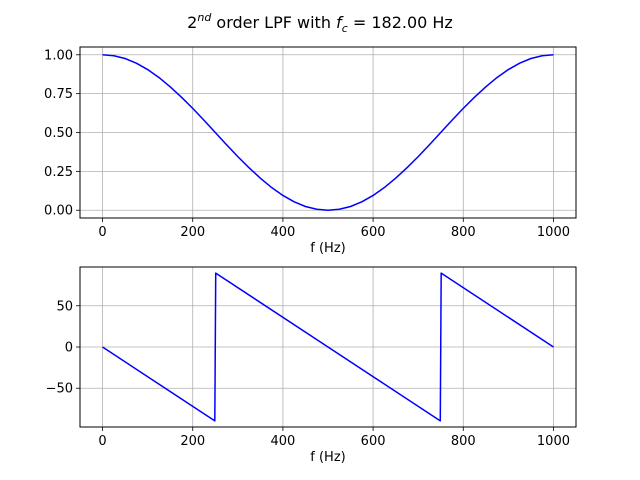  I want to click on y-tick-label: 50, so click(64, 306).